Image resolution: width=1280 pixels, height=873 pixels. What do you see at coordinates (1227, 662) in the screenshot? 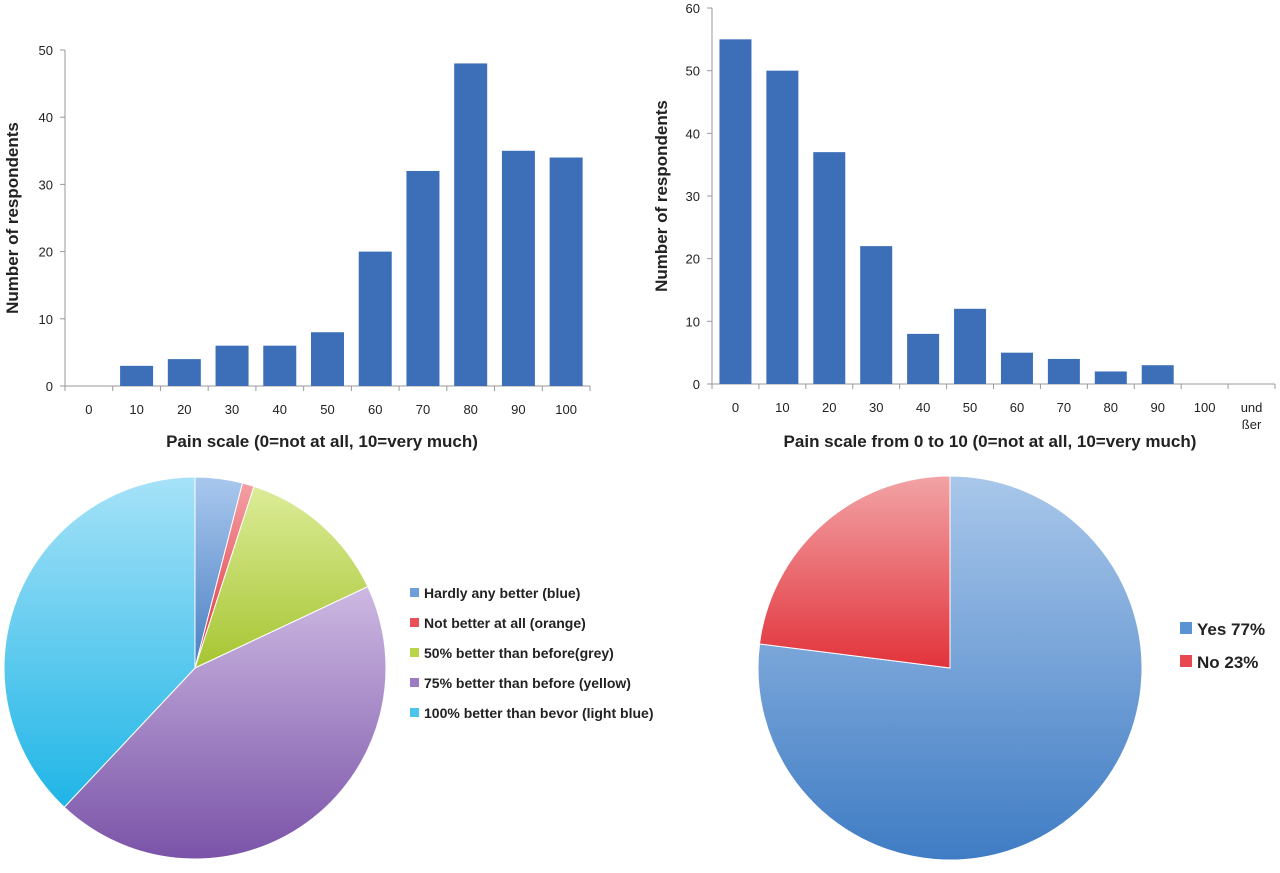
I see `legend-label: No 23%` at bounding box center [1227, 662].